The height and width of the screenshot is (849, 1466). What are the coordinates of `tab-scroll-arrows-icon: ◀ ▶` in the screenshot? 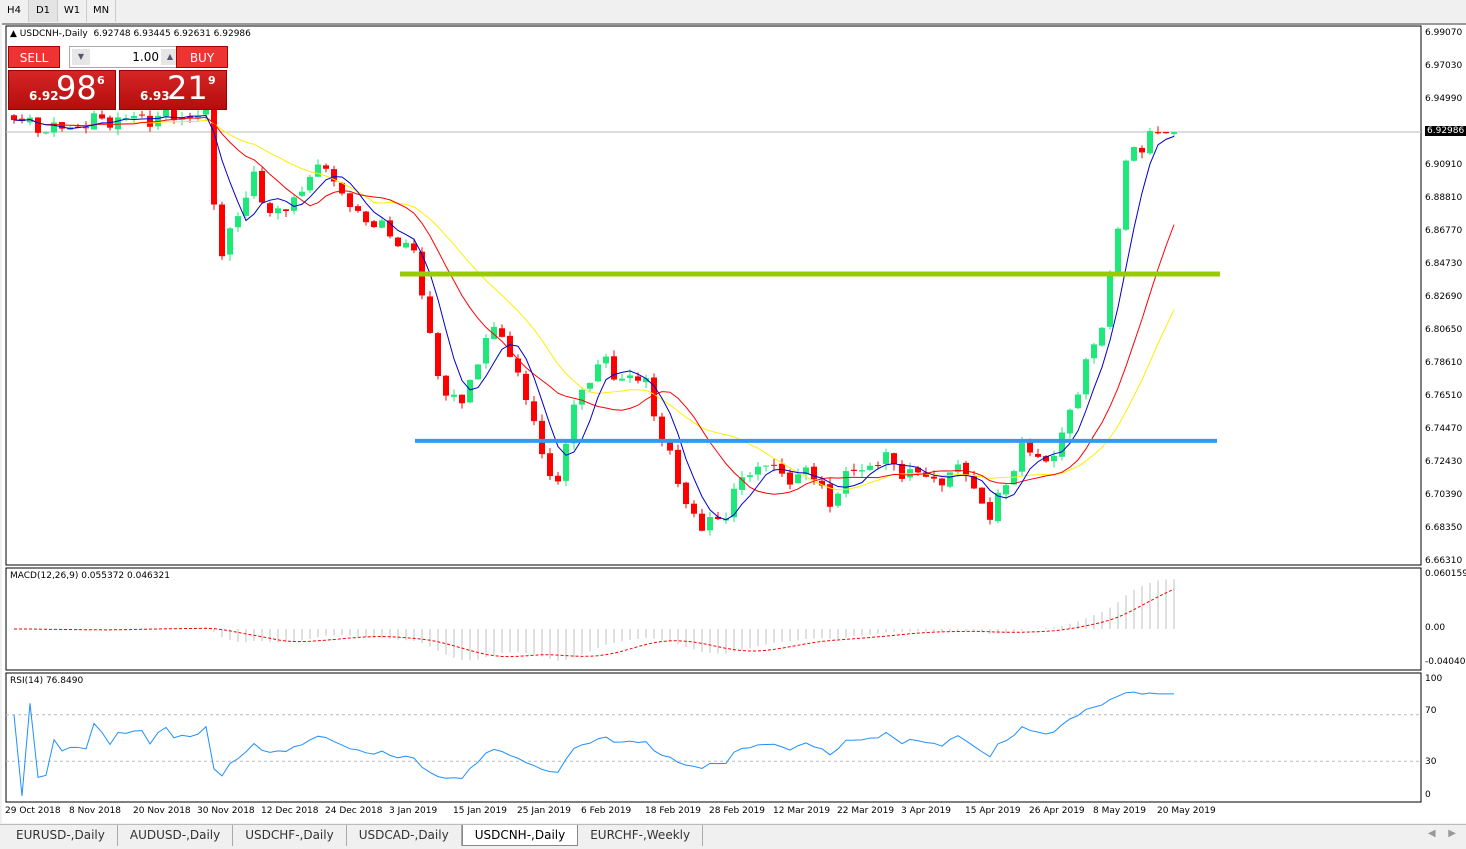 It's located at (1441, 833).